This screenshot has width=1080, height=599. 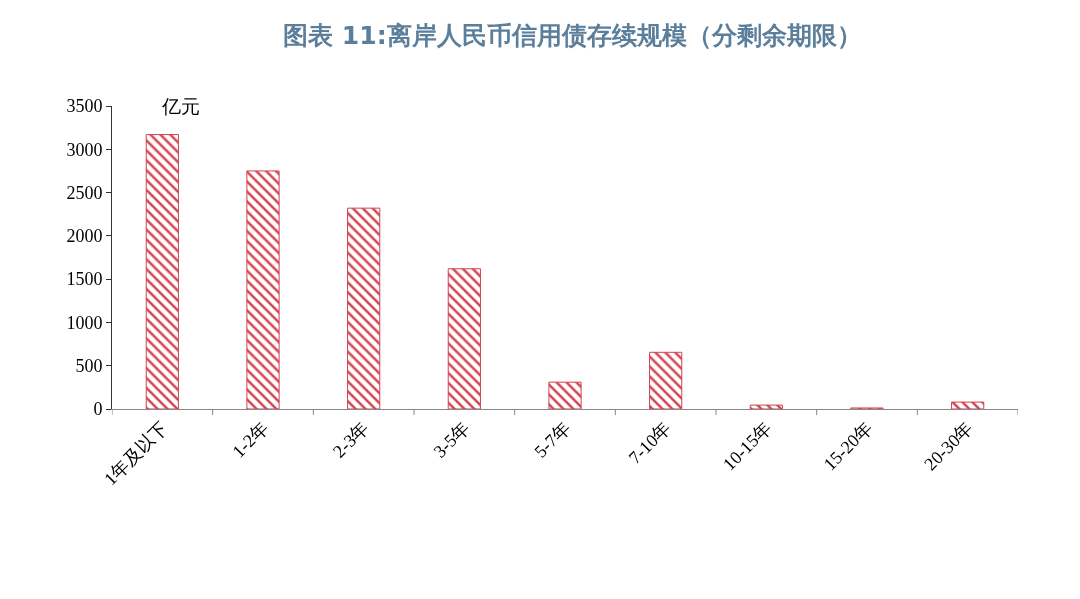 I want to click on y-tick-label: 3500, so click(x=84, y=106).